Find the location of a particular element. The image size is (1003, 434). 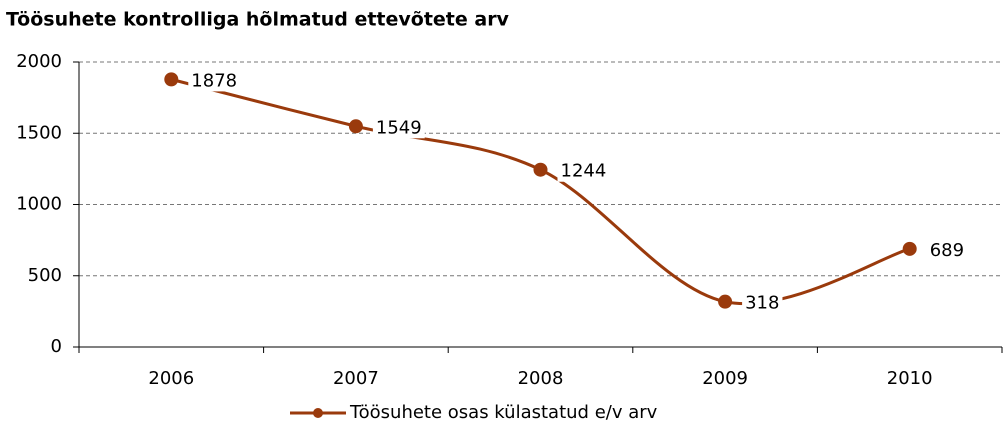

data-label: 1549 is located at coordinates (399, 127).